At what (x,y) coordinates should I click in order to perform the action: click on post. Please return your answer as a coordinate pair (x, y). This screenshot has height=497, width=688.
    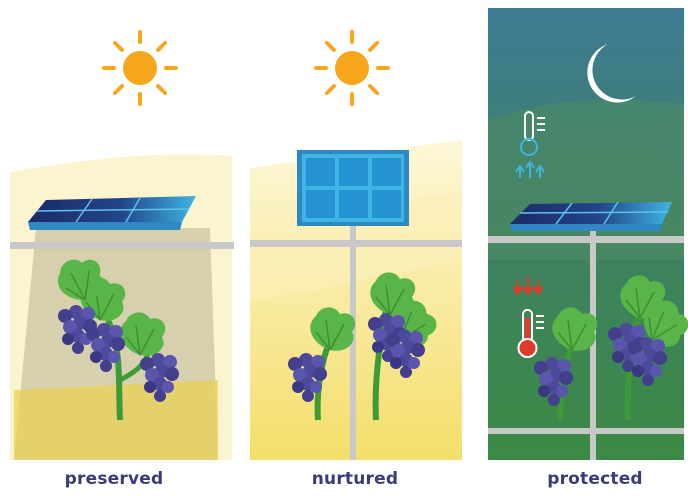
    Looking at the image, I should click on (353, 341).